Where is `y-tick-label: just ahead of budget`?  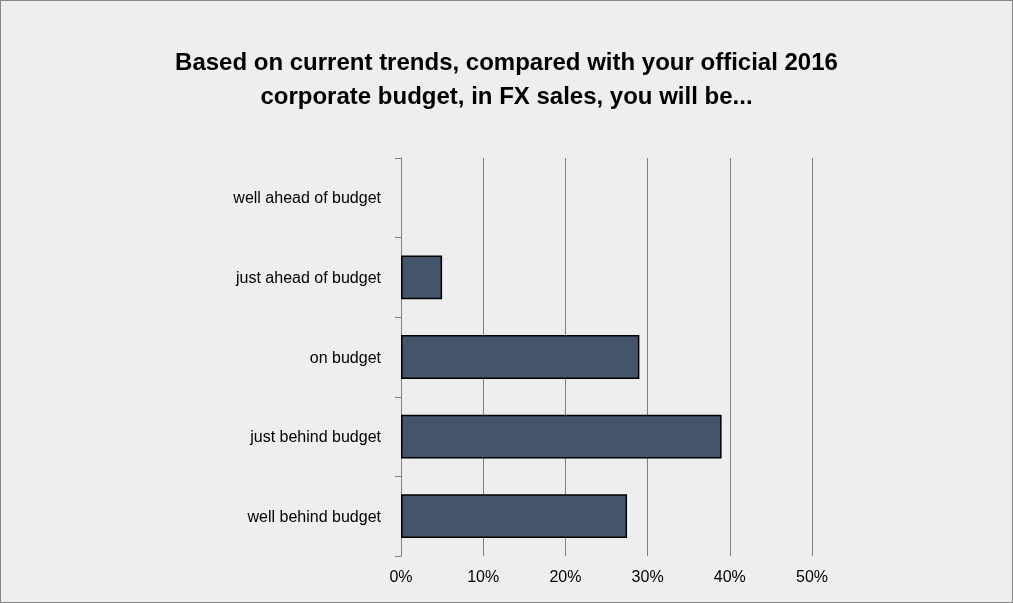
y-tick-label: just ahead of budget is located at coordinates (308, 277).